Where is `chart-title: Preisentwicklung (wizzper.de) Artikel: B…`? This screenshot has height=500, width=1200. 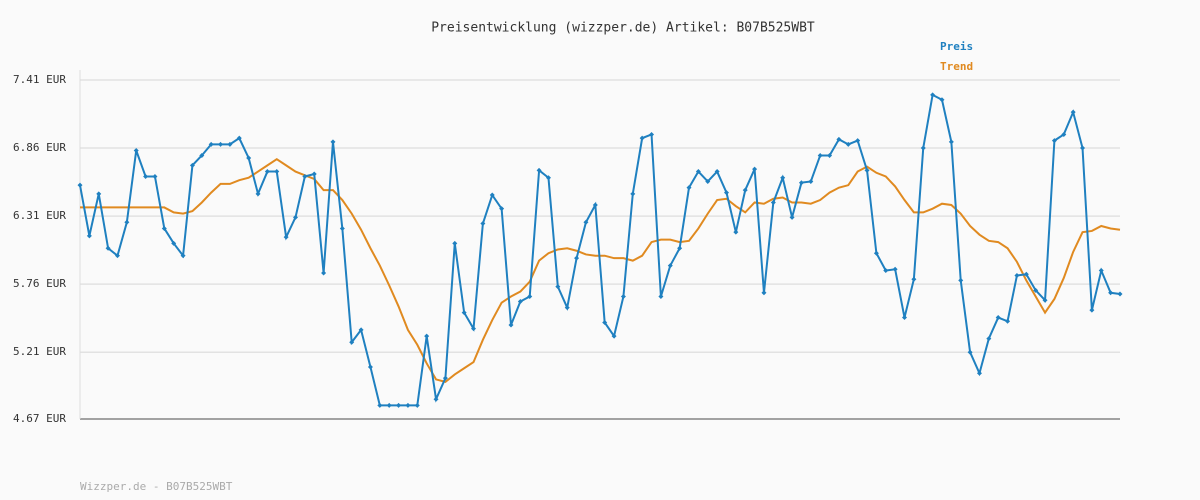
chart-title: Preisentwicklung (wizzper.de) Artikel: B… is located at coordinates (623, 28).